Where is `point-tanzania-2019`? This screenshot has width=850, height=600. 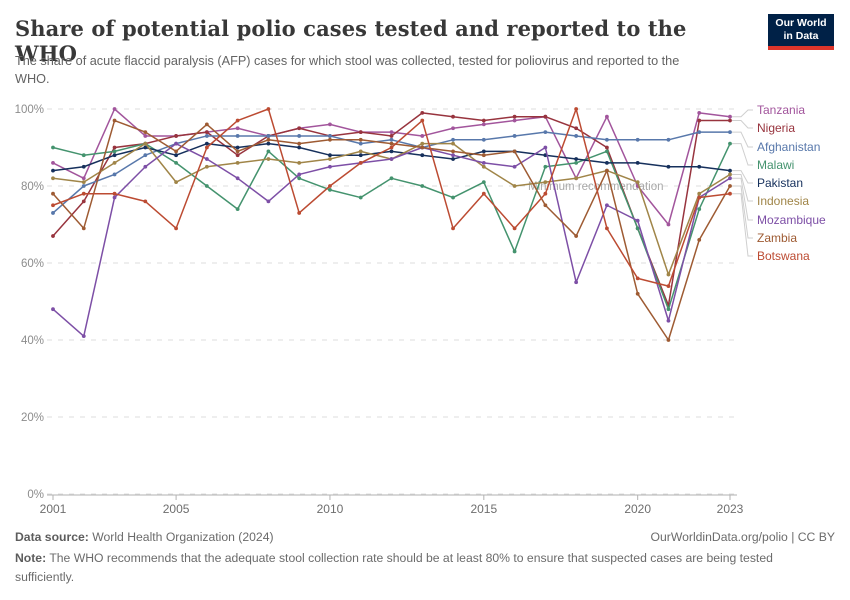 point-tanzania-2019 is located at coordinates (607, 116).